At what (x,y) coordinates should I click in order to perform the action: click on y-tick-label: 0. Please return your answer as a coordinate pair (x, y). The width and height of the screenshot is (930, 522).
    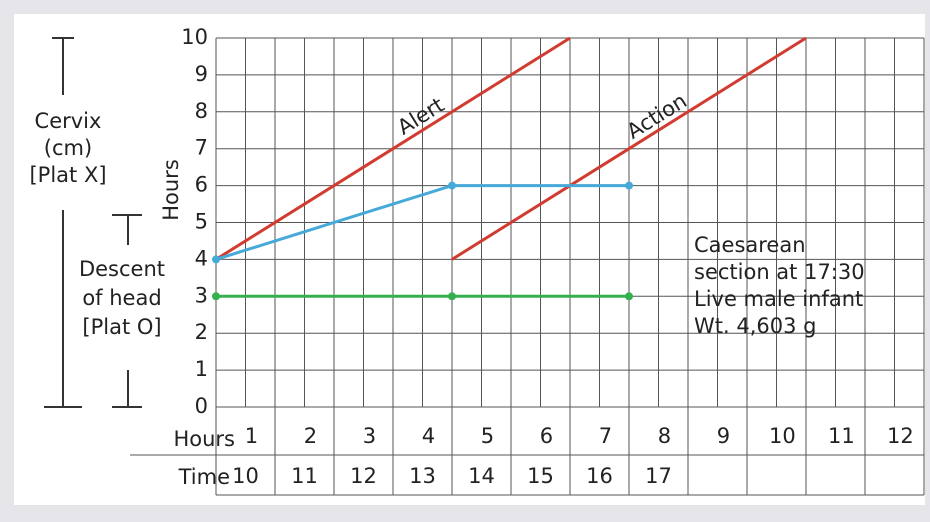
    Looking at the image, I should click on (201, 406).